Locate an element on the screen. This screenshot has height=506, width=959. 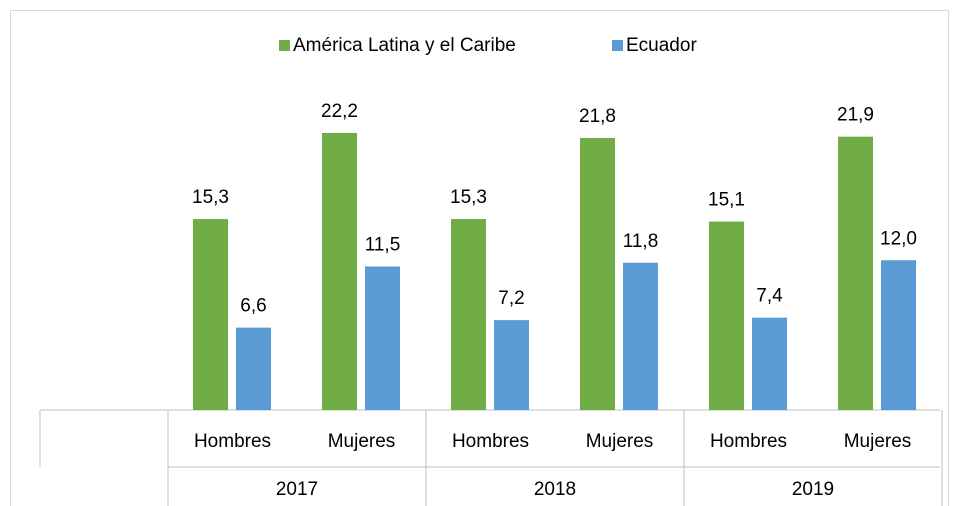
data-label: 11,8 is located at coordinates (641, 241).